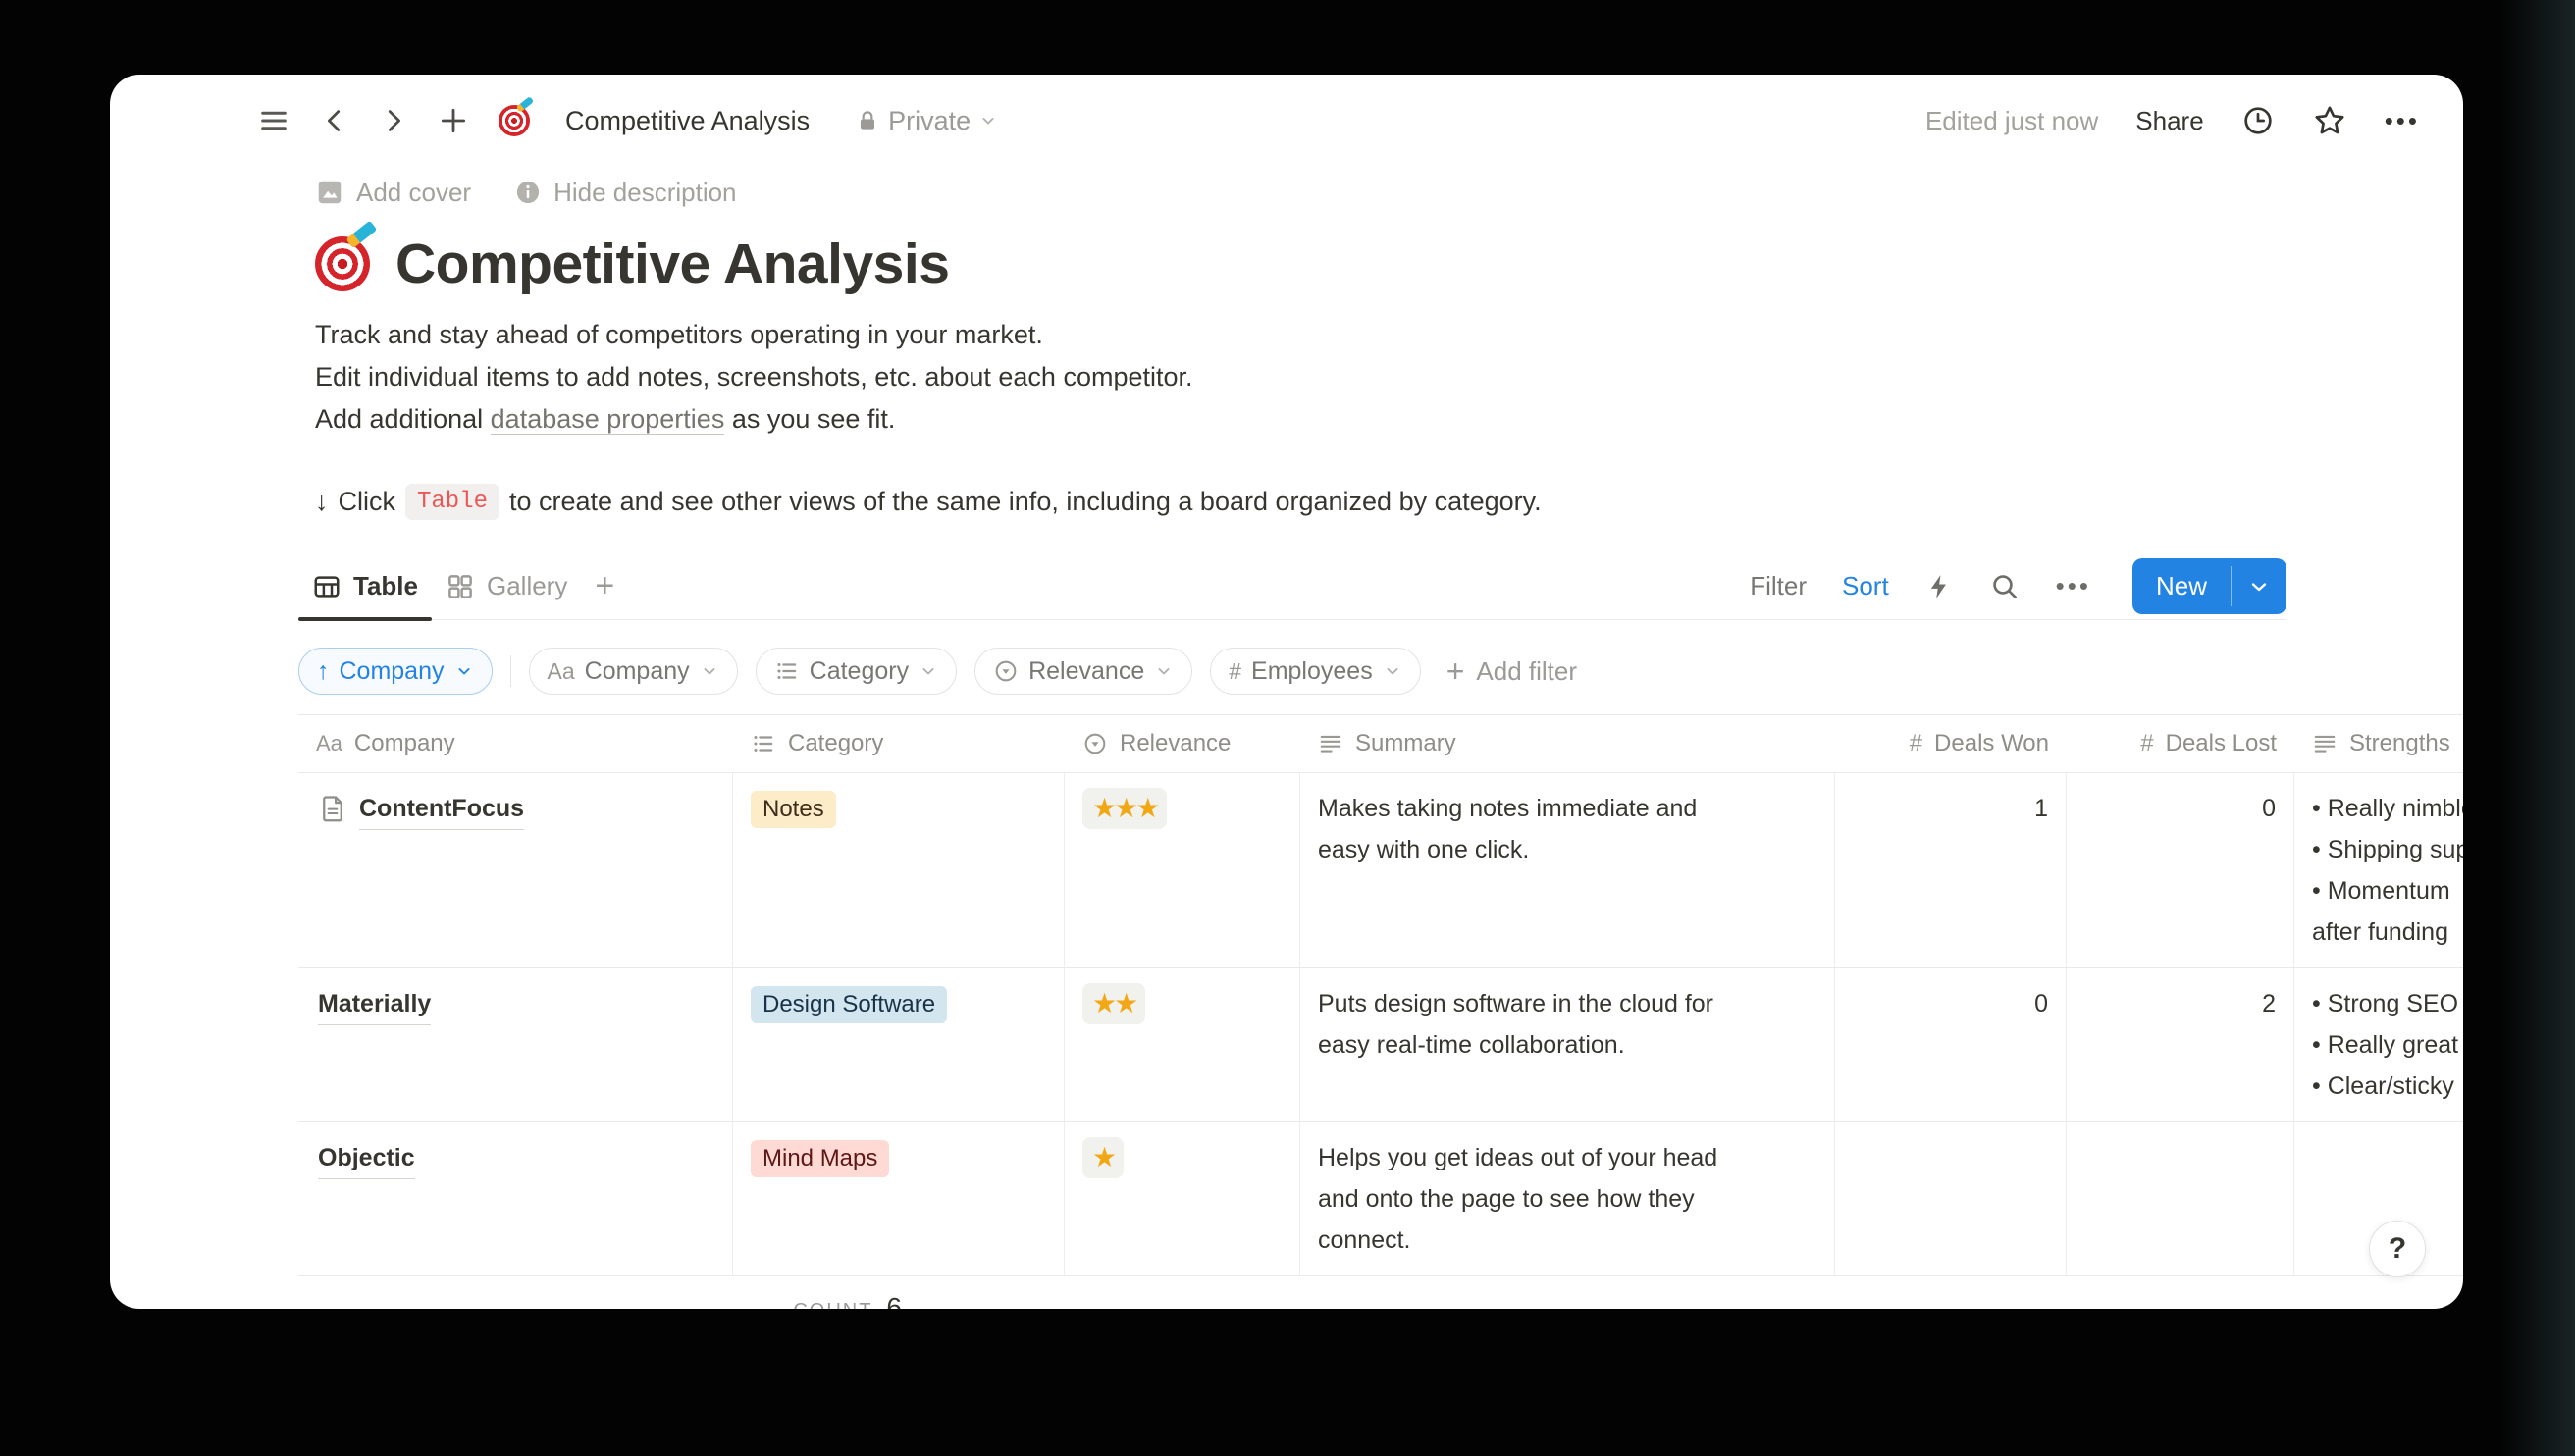 The image size is (2575, 1456). Describe the element at coordinates (1182, 743) in the screenshot. I see `column-header-relevance: Relevance` at that location.